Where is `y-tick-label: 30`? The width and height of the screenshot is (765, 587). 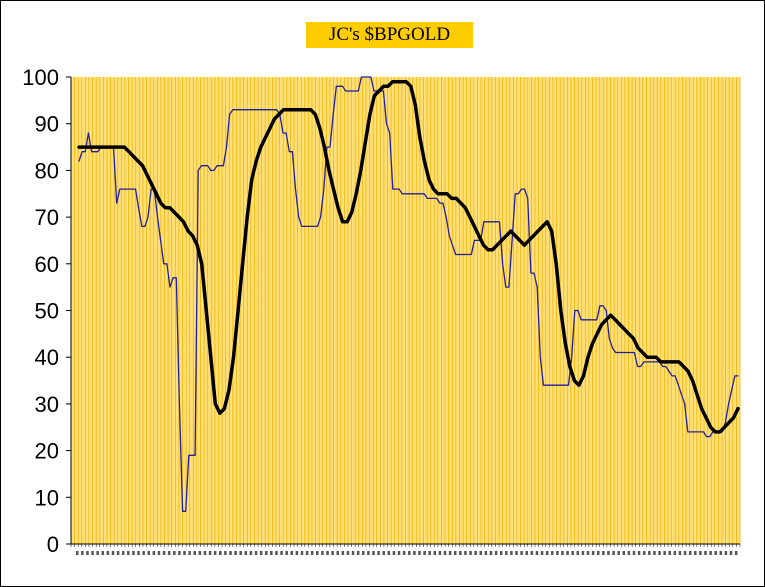 y-tick-label: 30 is located at coordinates (47, 404).